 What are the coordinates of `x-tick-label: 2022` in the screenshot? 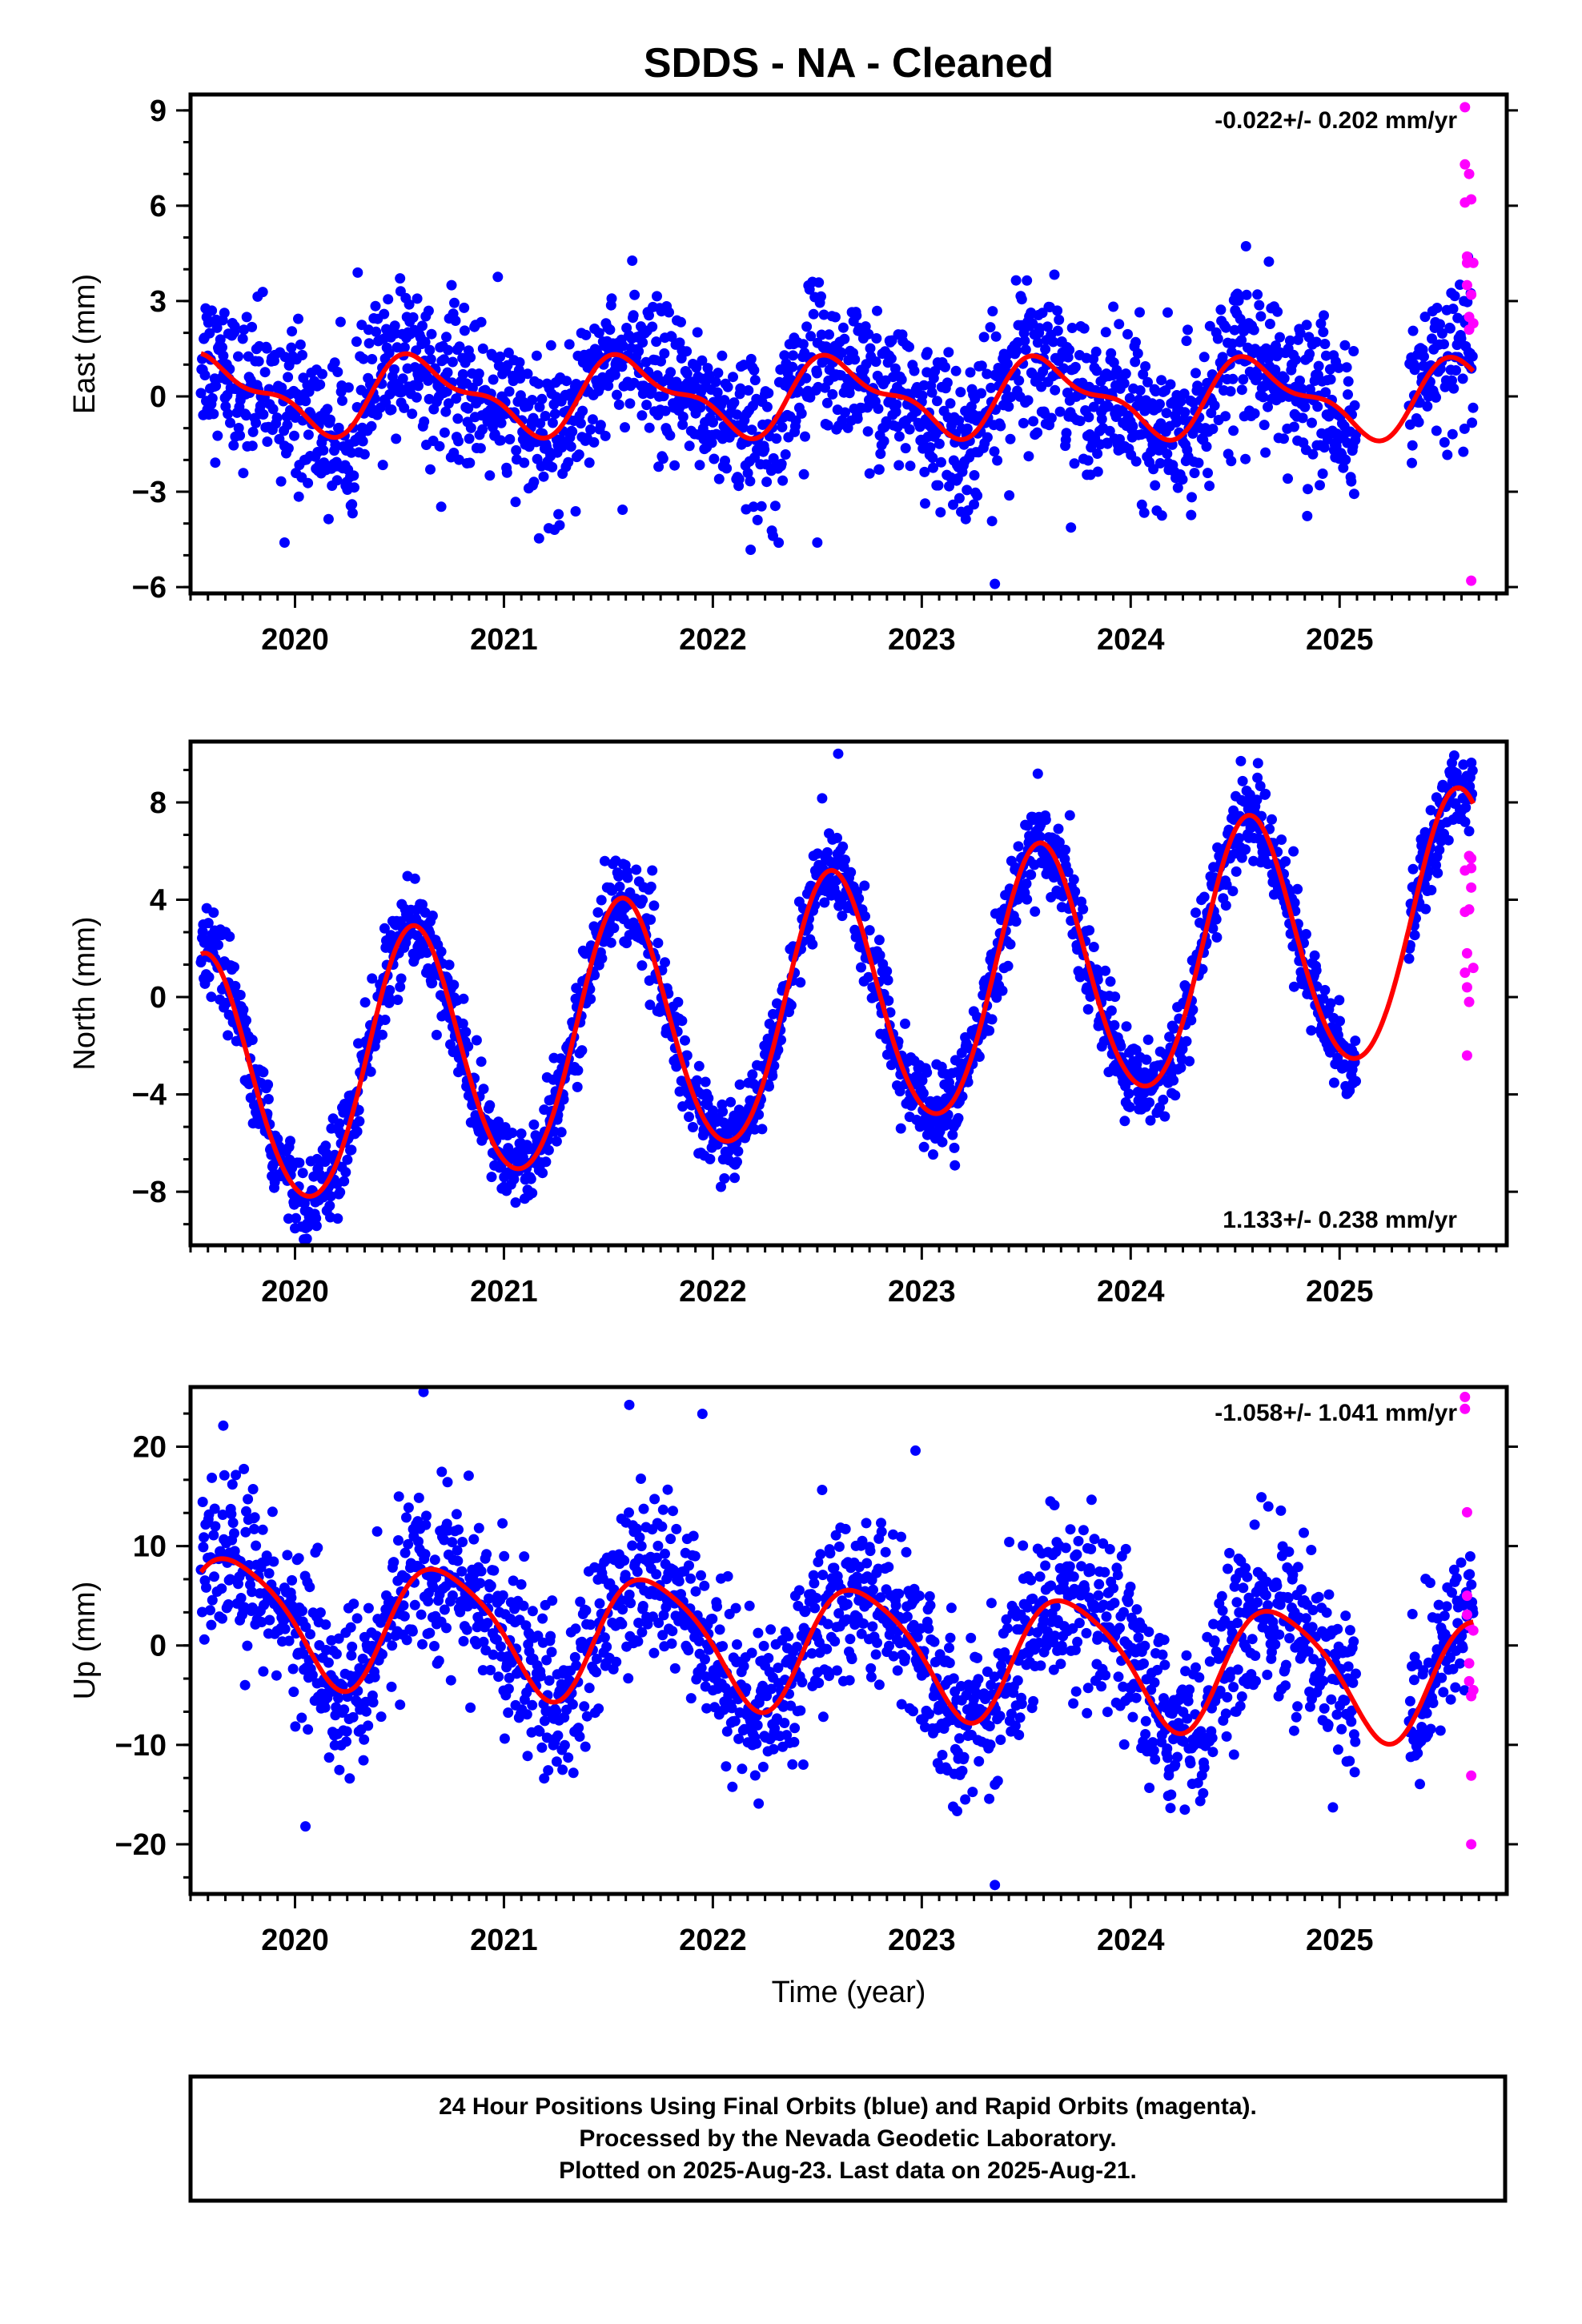 It's located at (713, 640).